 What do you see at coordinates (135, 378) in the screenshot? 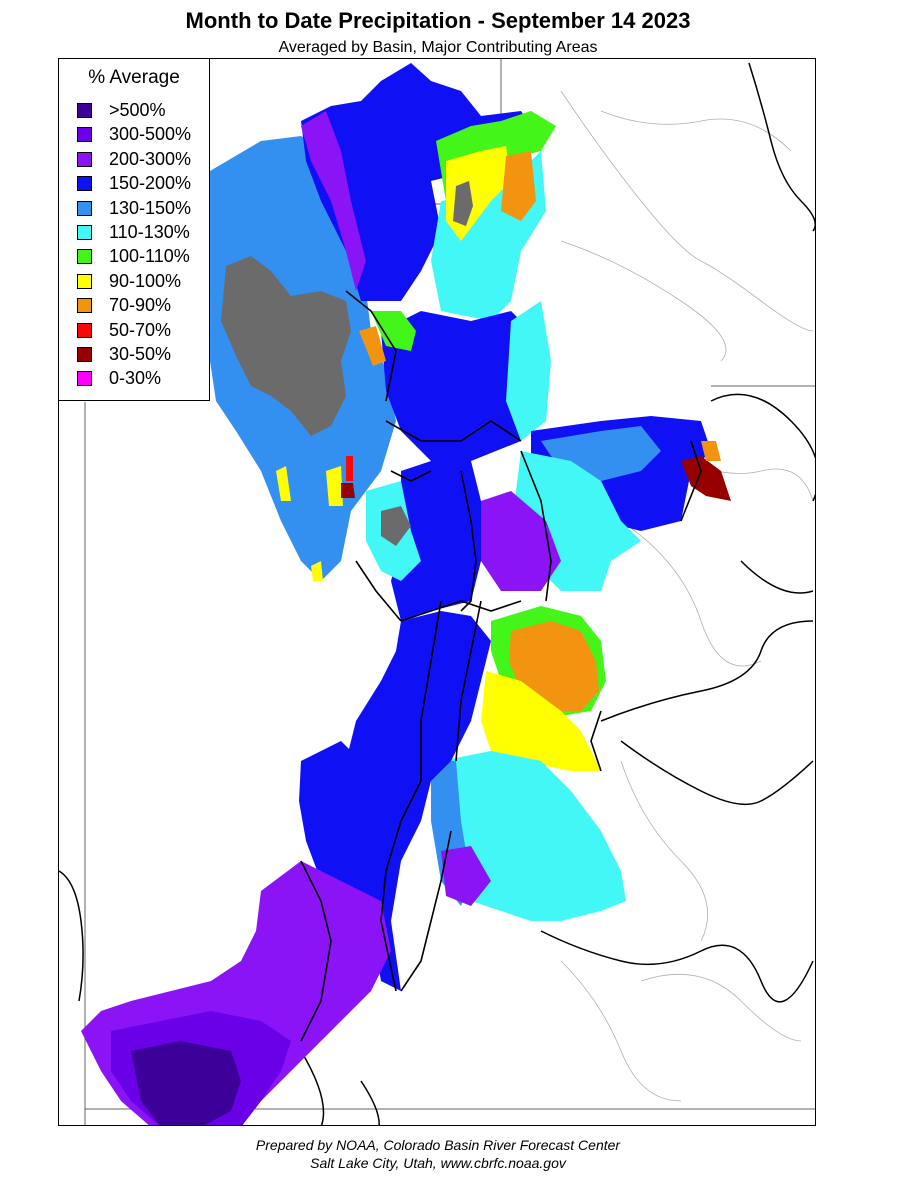
I see `legend-label: 0-30%` at bounding box center [135, 378].